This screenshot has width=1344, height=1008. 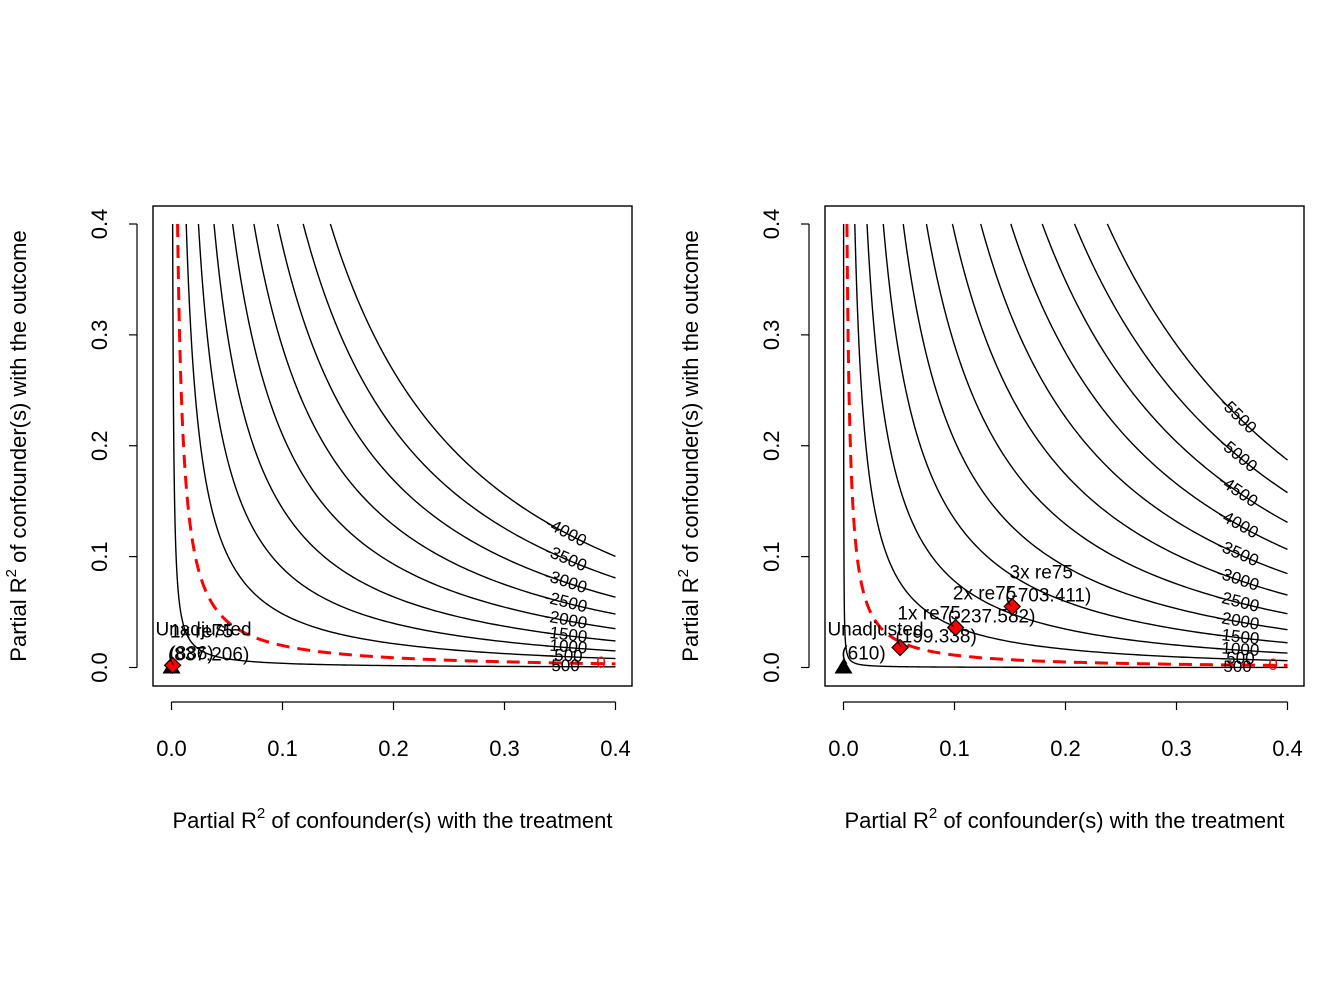 I want to click on bound-label: 2x re75, so click(x=984, y=594).